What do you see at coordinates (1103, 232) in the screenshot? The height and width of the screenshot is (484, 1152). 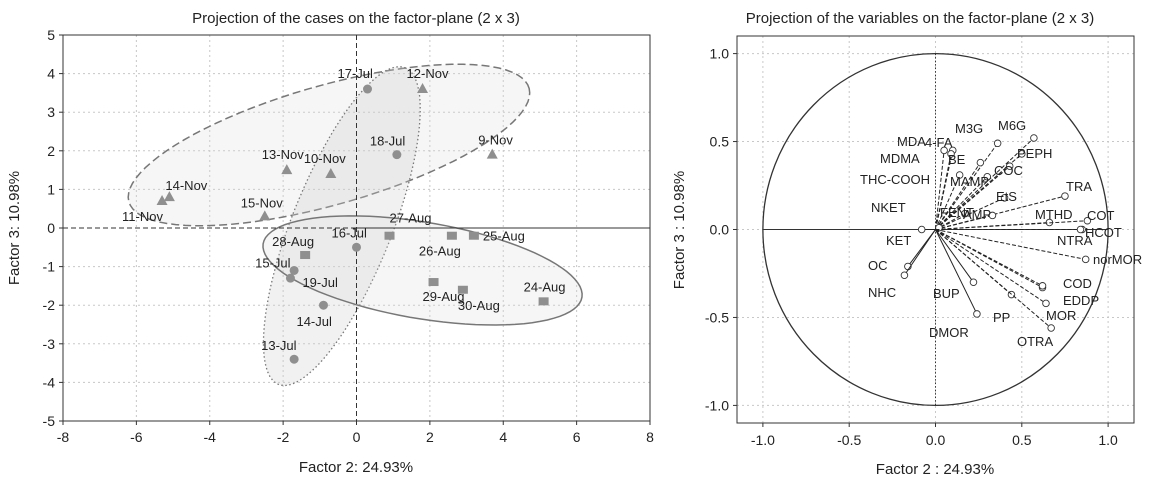 I see `vector-label: HCOT` at bounding box center [1103, 232].